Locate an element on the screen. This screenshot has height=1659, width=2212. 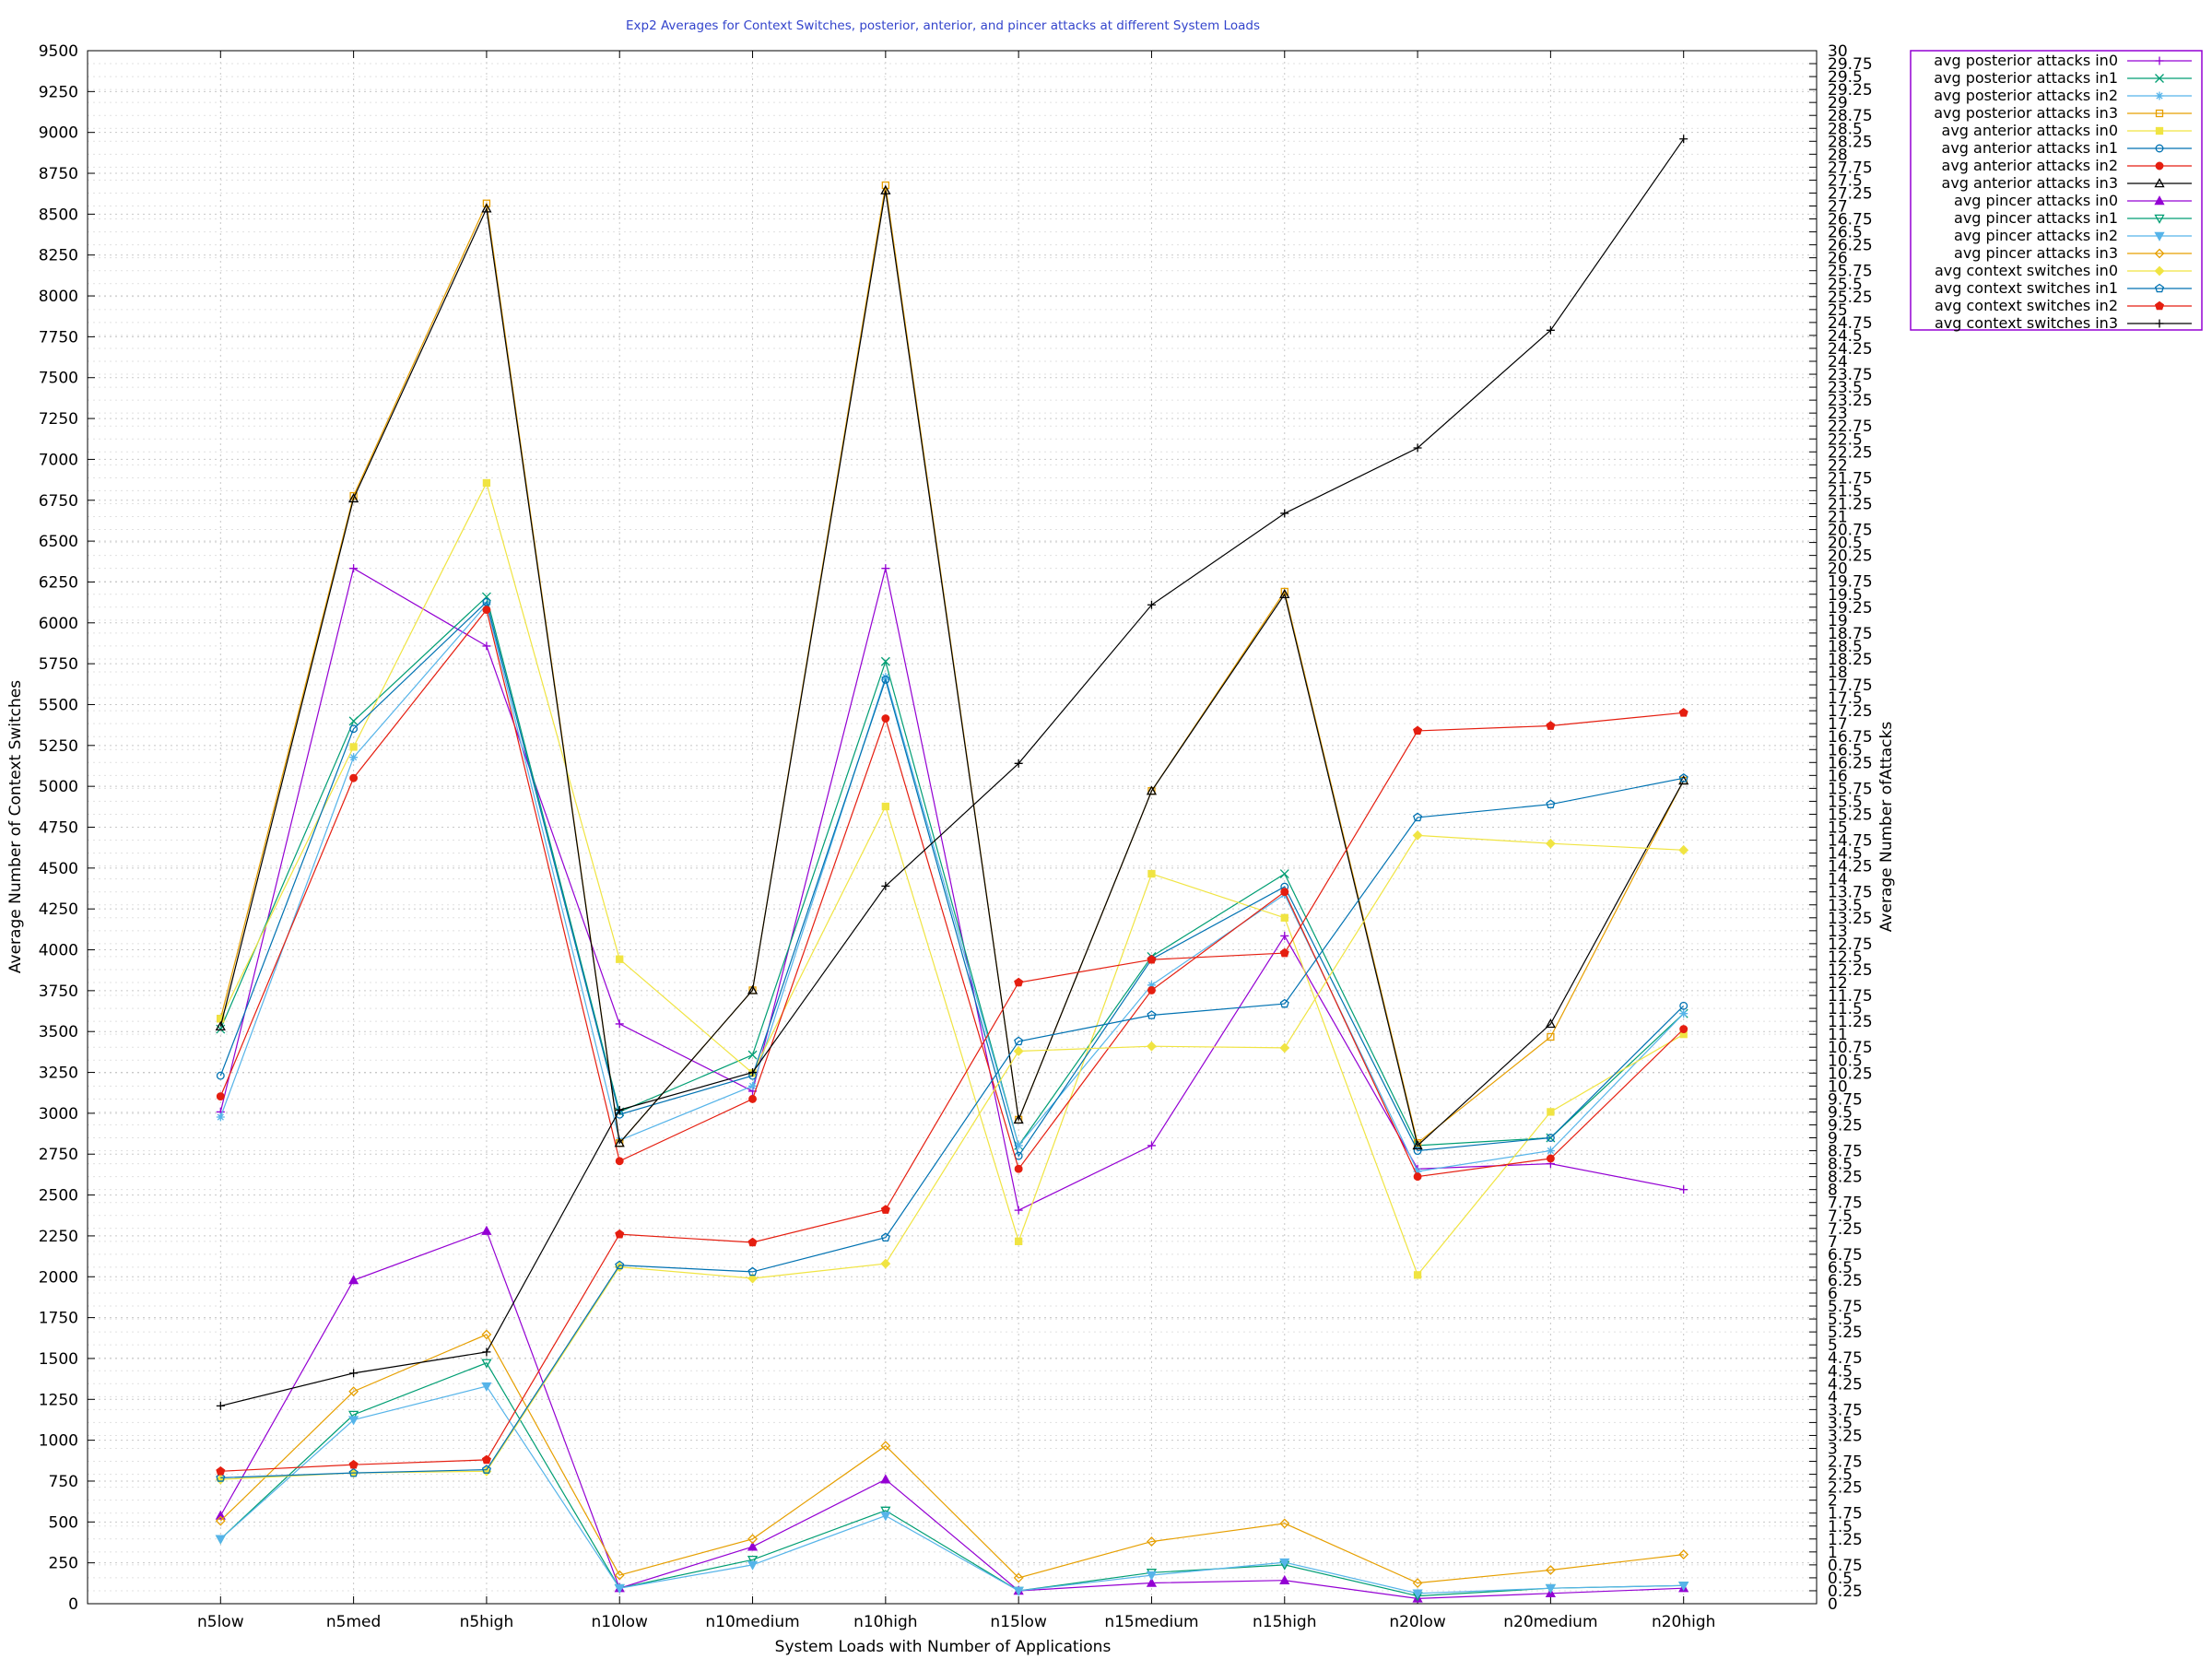
y2-tick-label: 2.75 is located at coordinates (1845, 1462).